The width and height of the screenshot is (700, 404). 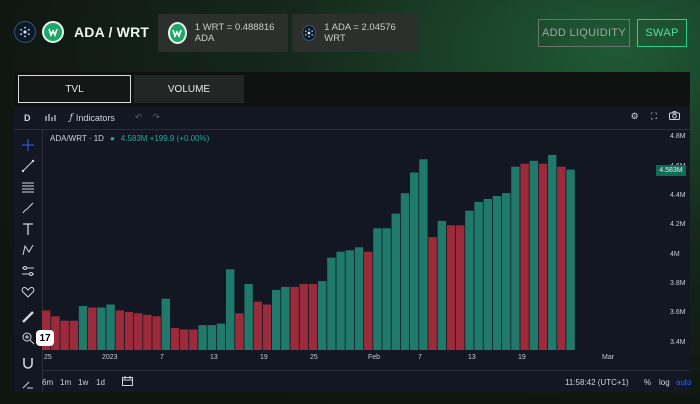 What do you see at coordinates (110, 357) in the screenshot?
I see `x-tick-label: 2023` at bounding box center [110, 357].